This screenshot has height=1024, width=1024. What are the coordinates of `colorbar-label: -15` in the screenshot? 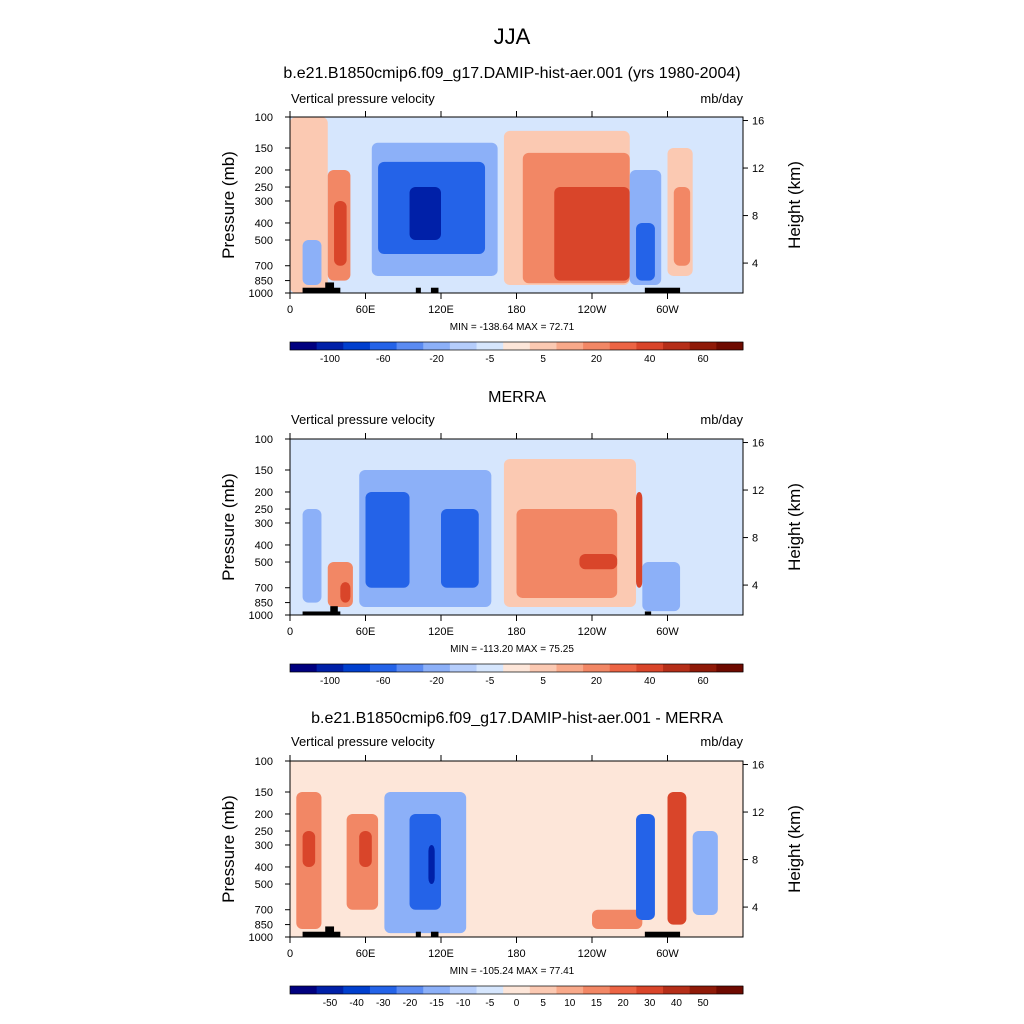 It's located at (436, 1003).